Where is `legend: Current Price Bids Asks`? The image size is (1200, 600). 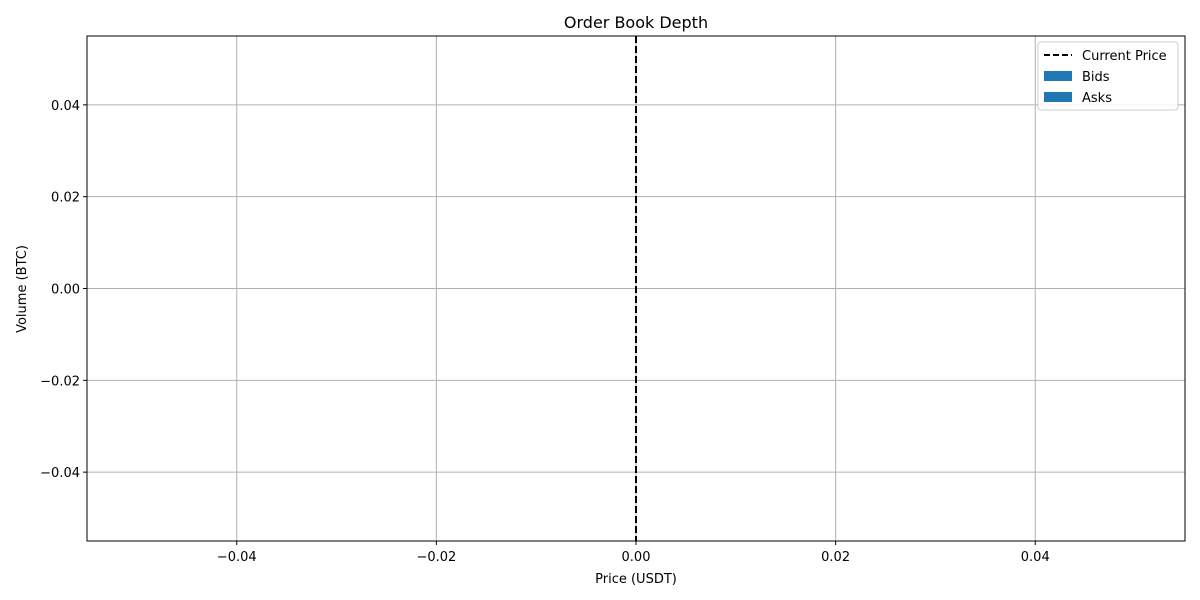
legend: Current Price Bids Asks is located at coordinates (1108, 76).